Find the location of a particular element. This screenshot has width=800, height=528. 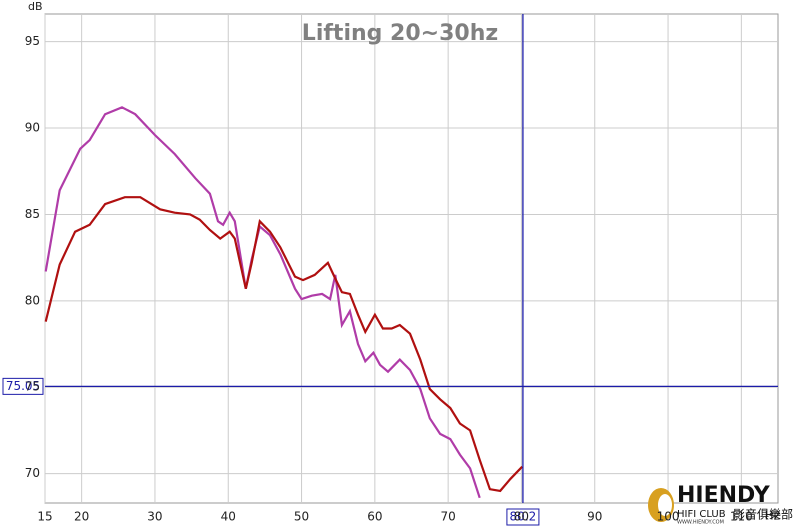

logo-brand: HIENDY is located at coordinates (724, 495).